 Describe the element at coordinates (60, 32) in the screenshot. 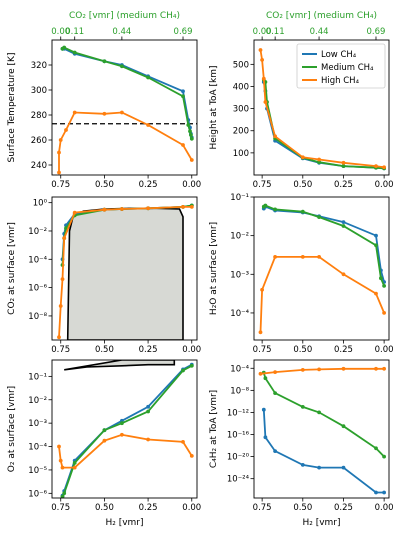

I see `top-tick-label: 0.00` at that location.